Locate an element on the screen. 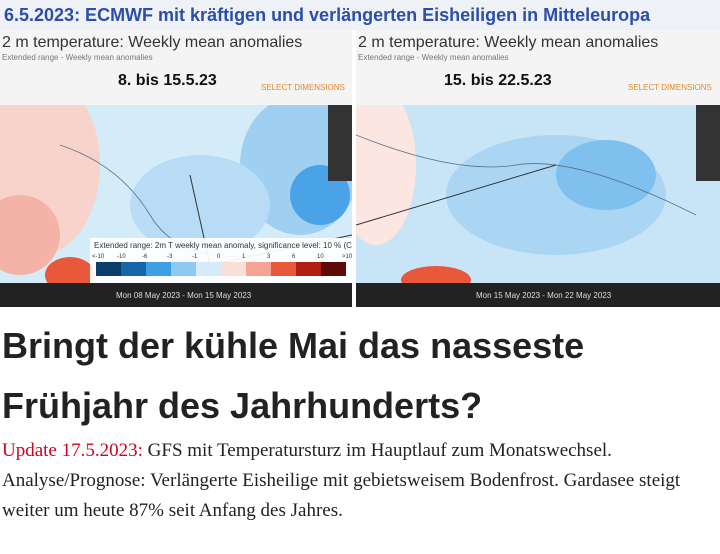  period: Mon 15 May 2023 - Mon 22 May 2023 is located at coordinates (544, 295).